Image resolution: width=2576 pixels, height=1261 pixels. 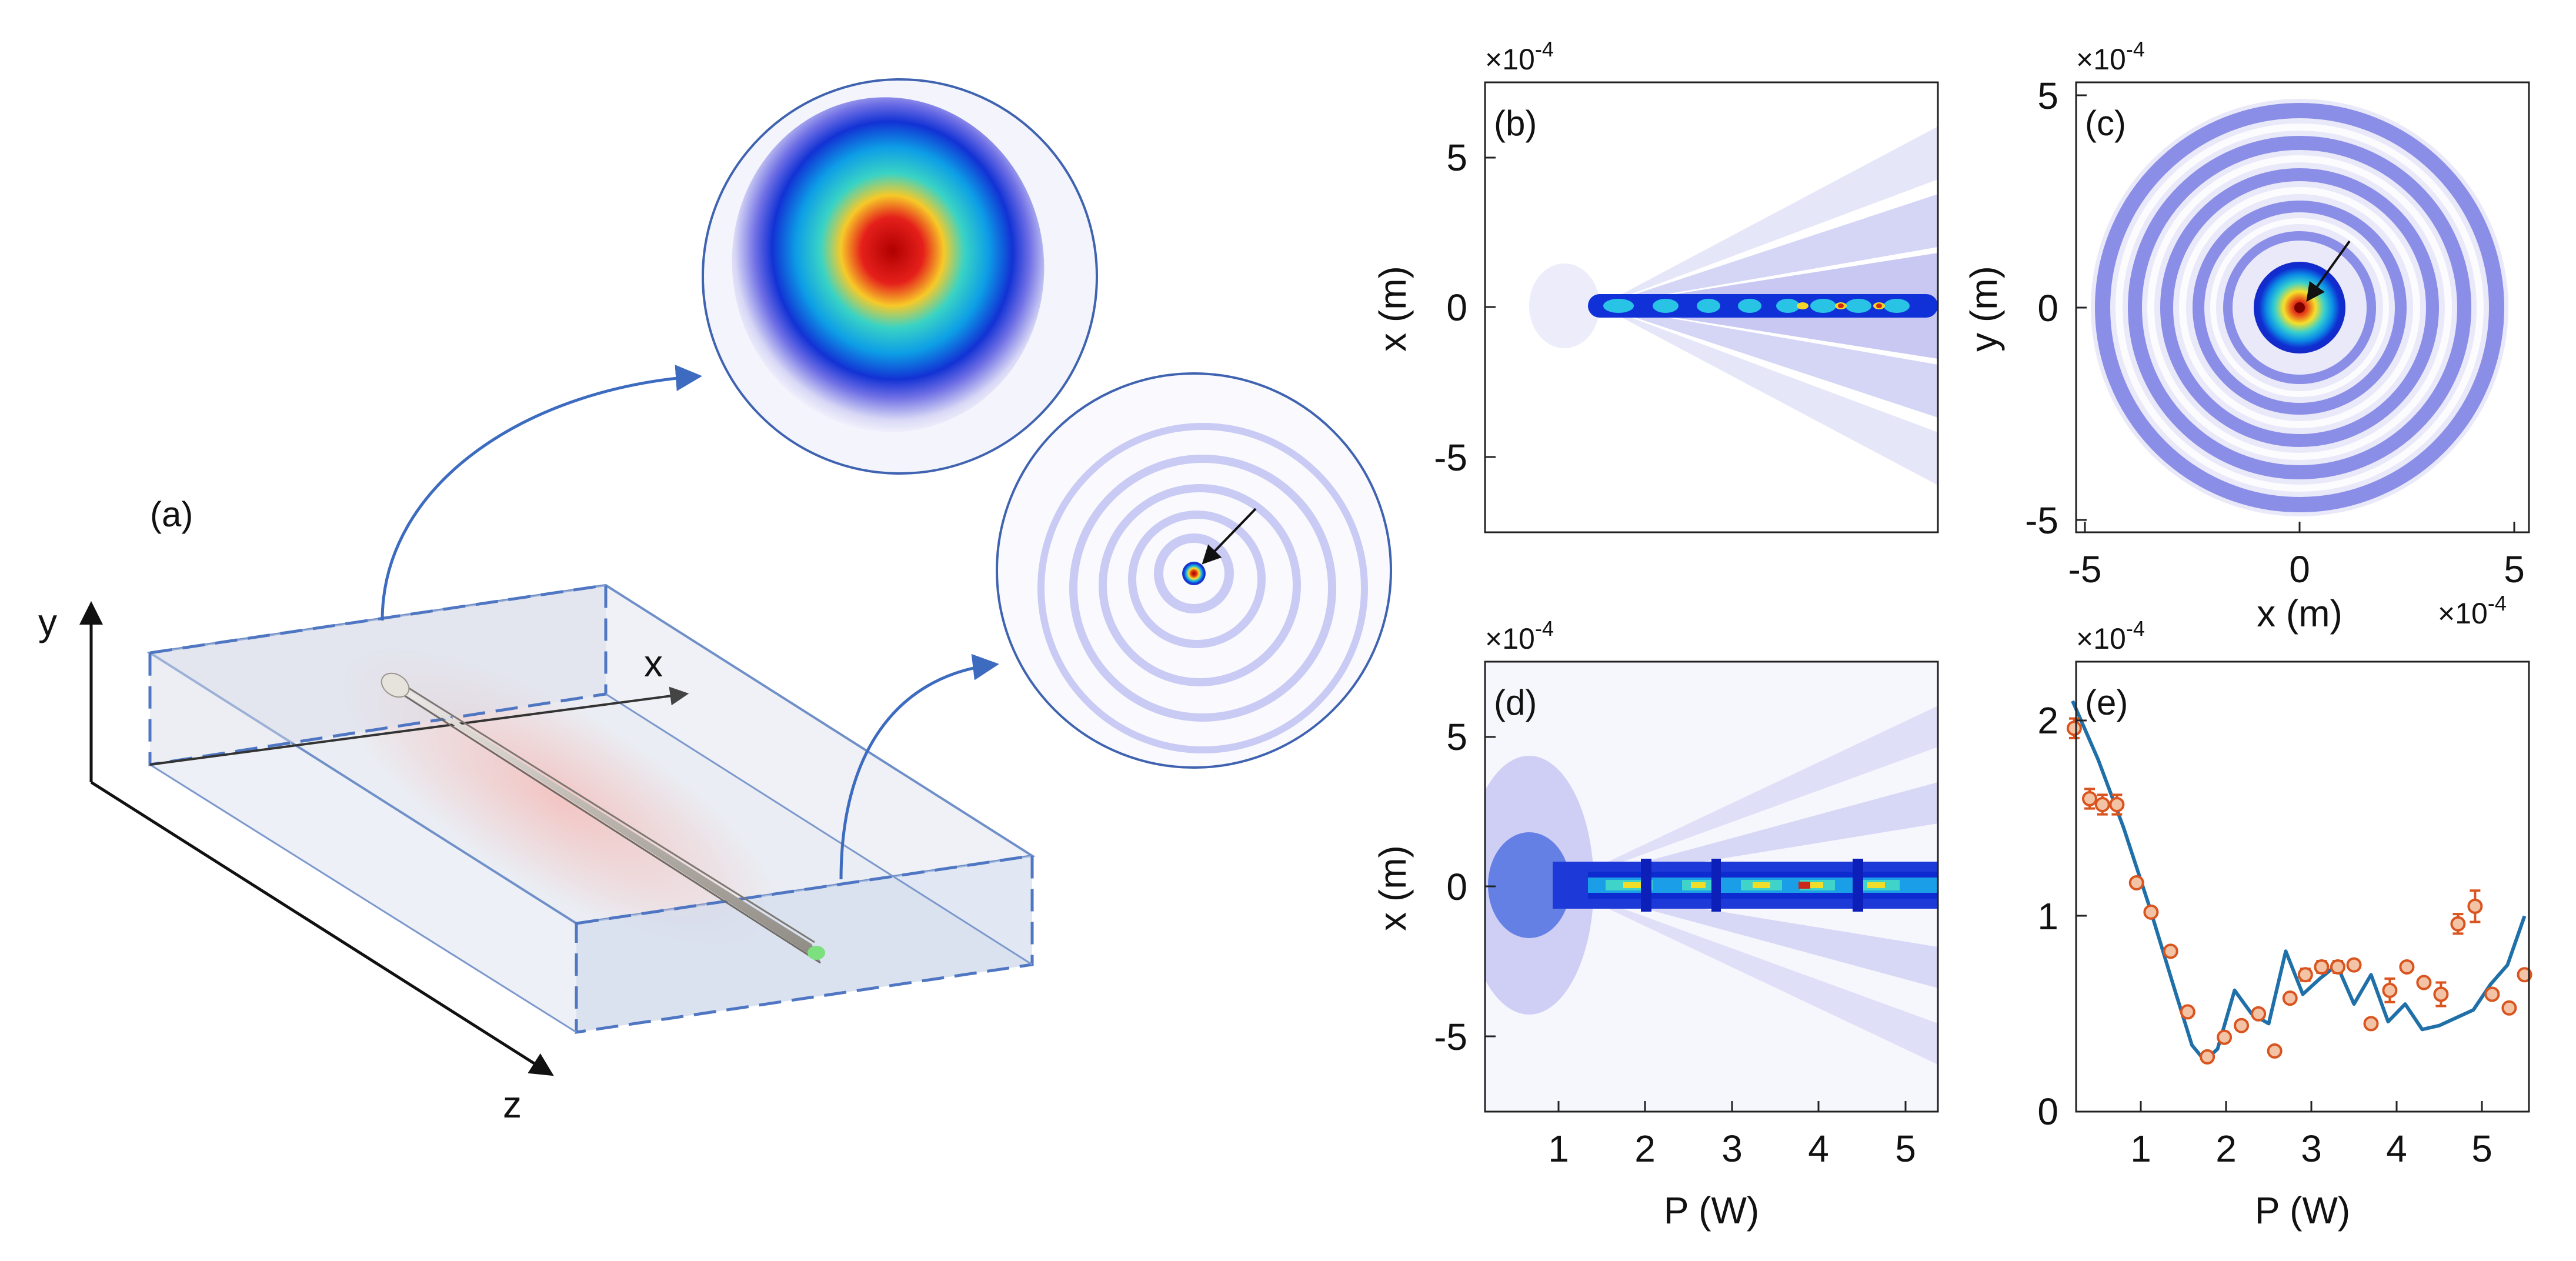 I want to click on panel-b-ytick: 0, so click(x=1456, y=307).